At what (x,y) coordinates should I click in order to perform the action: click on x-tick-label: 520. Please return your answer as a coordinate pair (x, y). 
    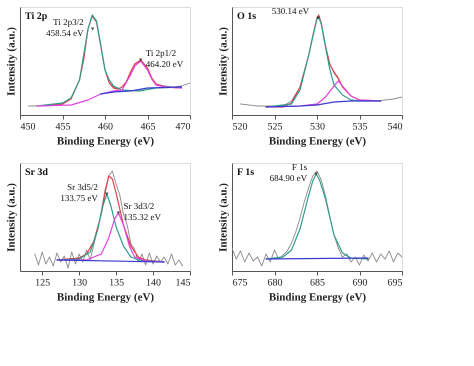
    Looking at the image, I should click on (240, 127).